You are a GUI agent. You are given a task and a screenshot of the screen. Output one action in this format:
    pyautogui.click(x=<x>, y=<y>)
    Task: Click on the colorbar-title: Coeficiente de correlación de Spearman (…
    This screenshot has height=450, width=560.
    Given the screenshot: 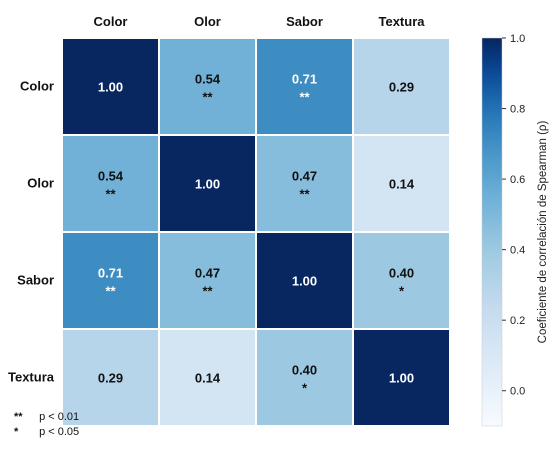 What is the action you would take?
    pyautogui.click(x=543, y=232)
    